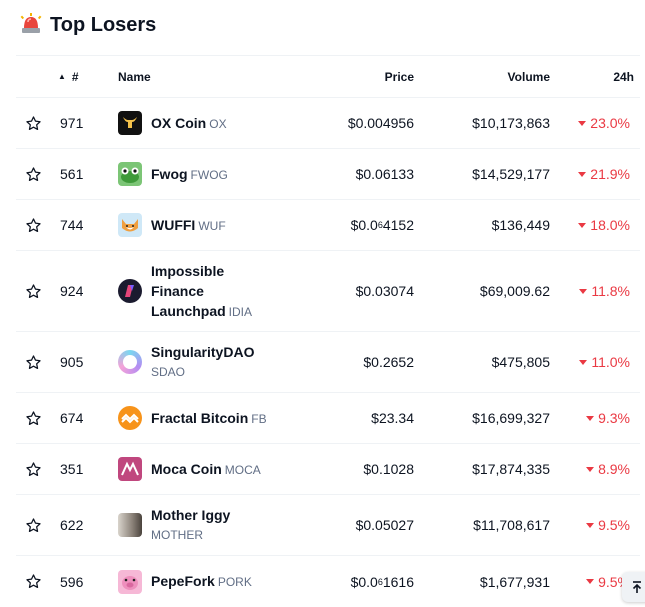 The height and width of the screenshot is (607, 645). What do you see at coordinates (511, 123) in the screenshot?
I see `volume: $10,173,863` at bounding box center [511, 123].